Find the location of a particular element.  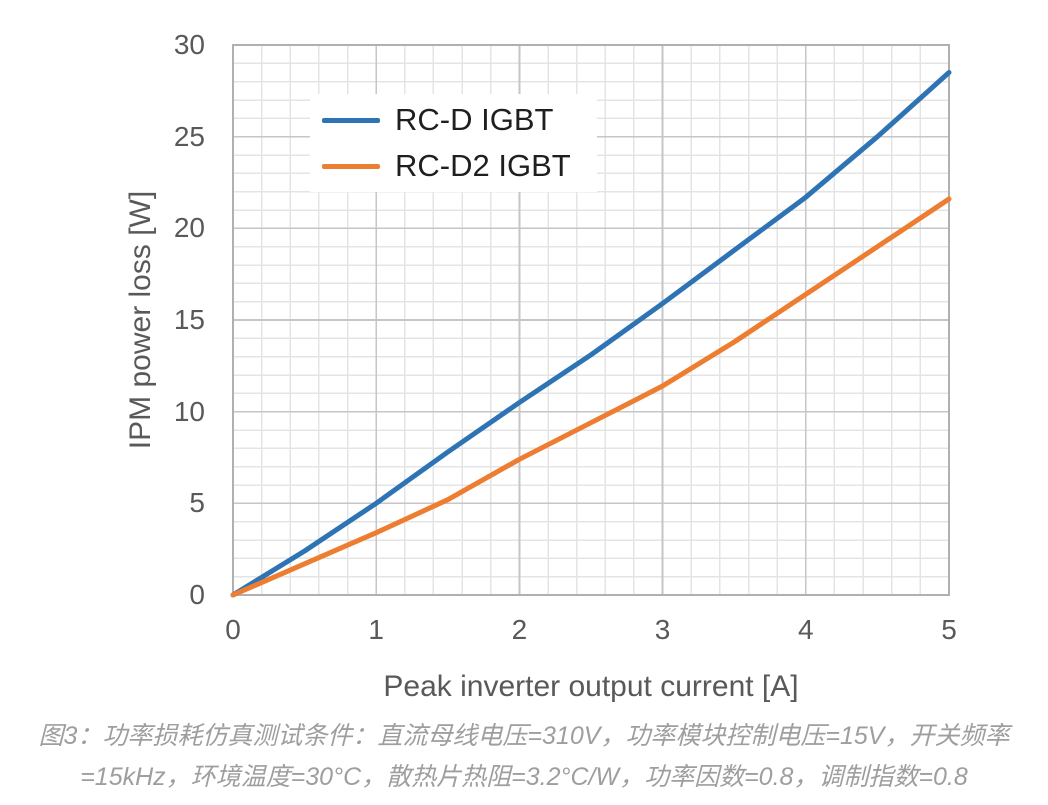

x-tick-label: 4 is located at coordinates (806, 629).